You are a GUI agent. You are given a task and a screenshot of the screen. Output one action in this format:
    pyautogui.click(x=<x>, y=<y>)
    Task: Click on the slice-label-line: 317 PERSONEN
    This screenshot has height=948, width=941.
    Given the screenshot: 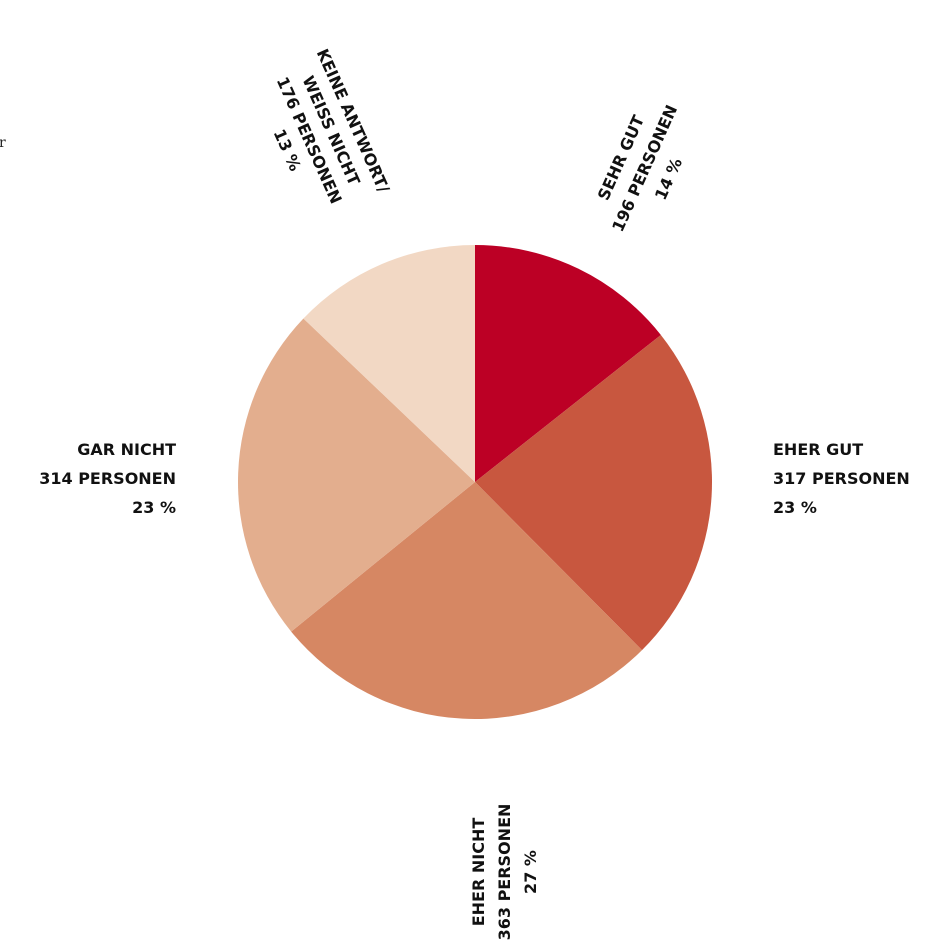 What is the action you would take?
    pyautogui.click(x=841, y=478)
    